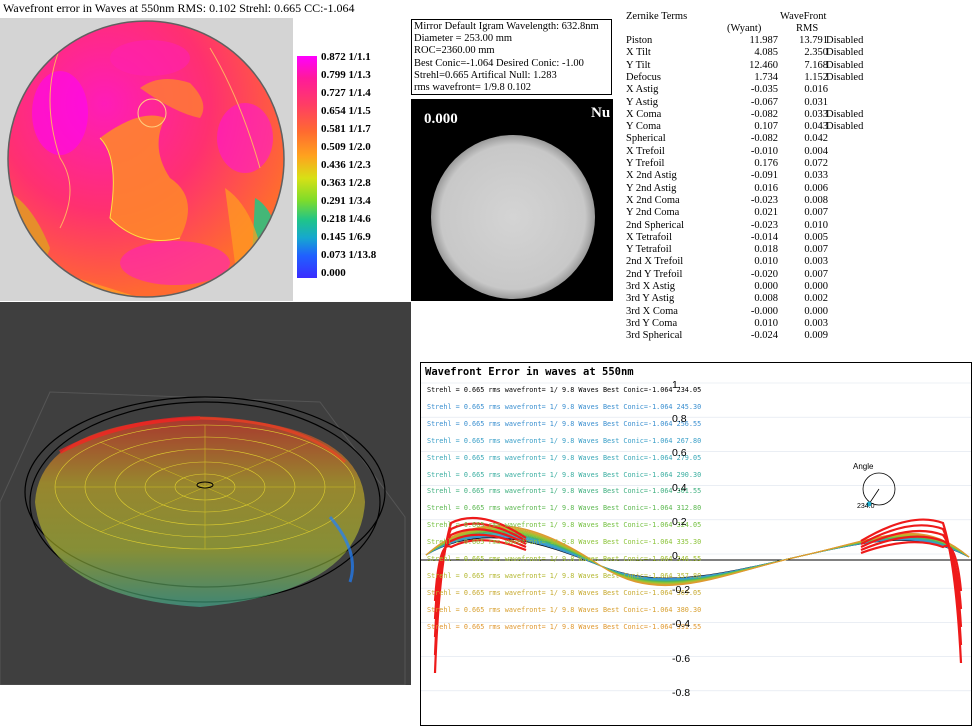 The image size is (976, 726). What do you see at coordinates (816, 237) in the screenshot?
I see `zernike-rms: 0.005` at bounding box center [816, 237].